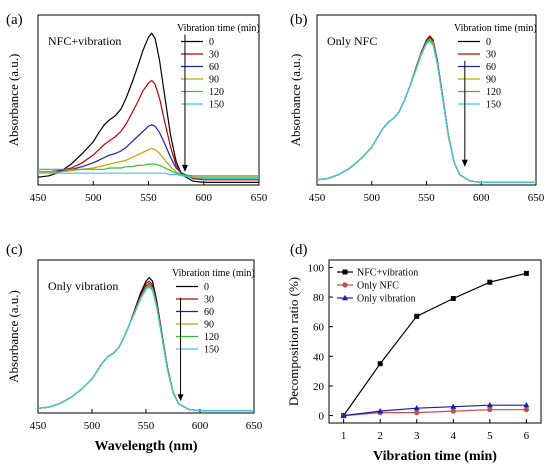 The height and width of the screenshot is (476, 550). What do you see at coordinates (299, 20) in the screenshot?
I see `panel-label: (b)` at bounding box center [299, 20].